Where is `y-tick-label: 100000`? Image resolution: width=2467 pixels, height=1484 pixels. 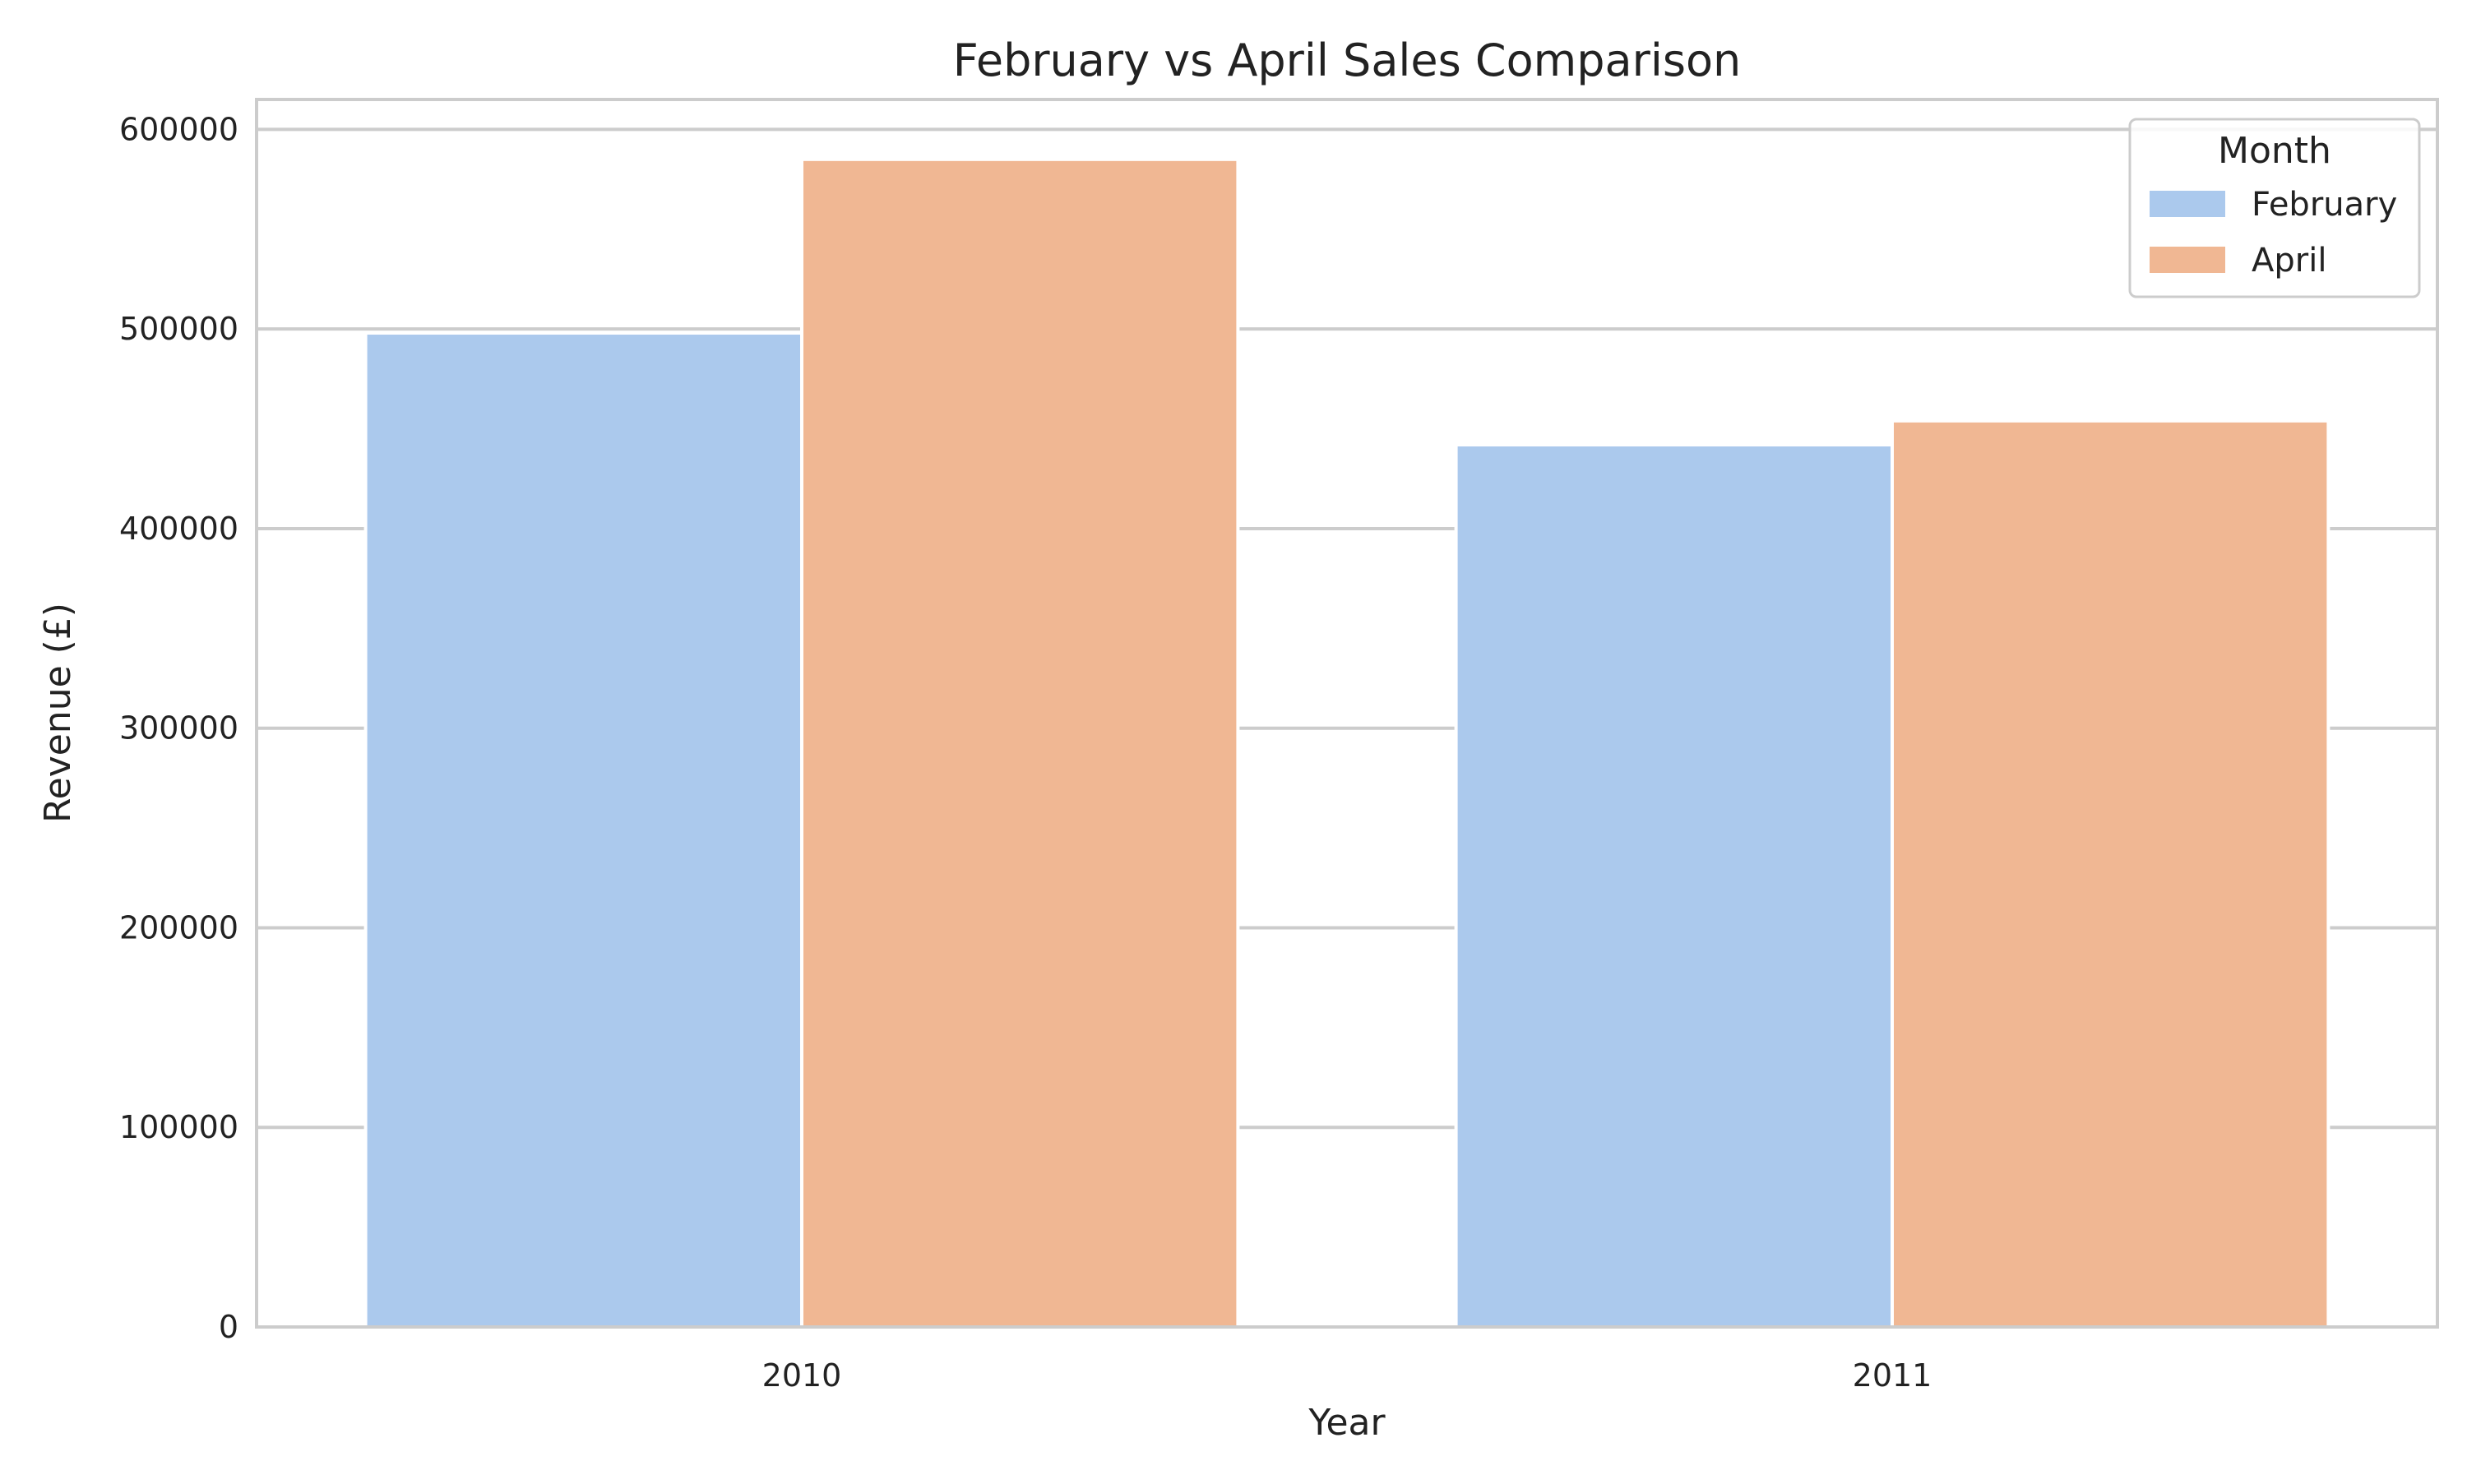 y-tick-label: 100000 is located at coordinates (179, 1127).